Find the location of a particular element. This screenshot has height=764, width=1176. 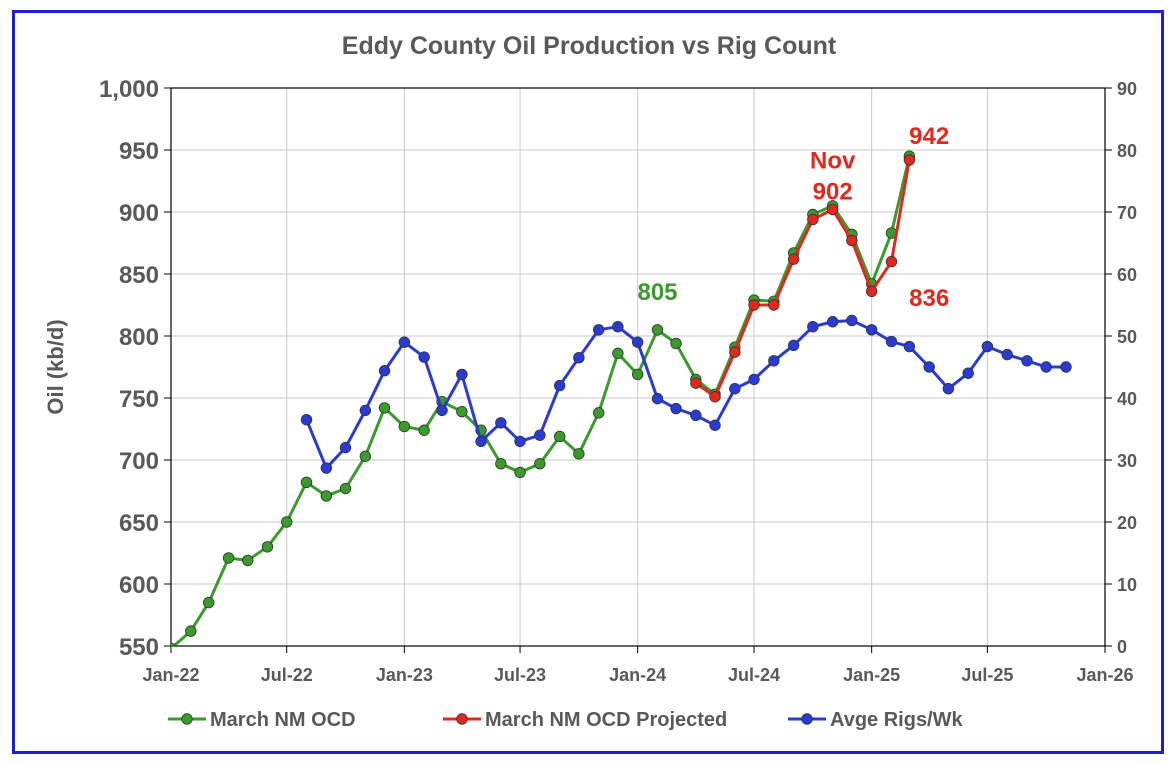

y2-tick-label: 0 is located at coordinates (1122, 647).